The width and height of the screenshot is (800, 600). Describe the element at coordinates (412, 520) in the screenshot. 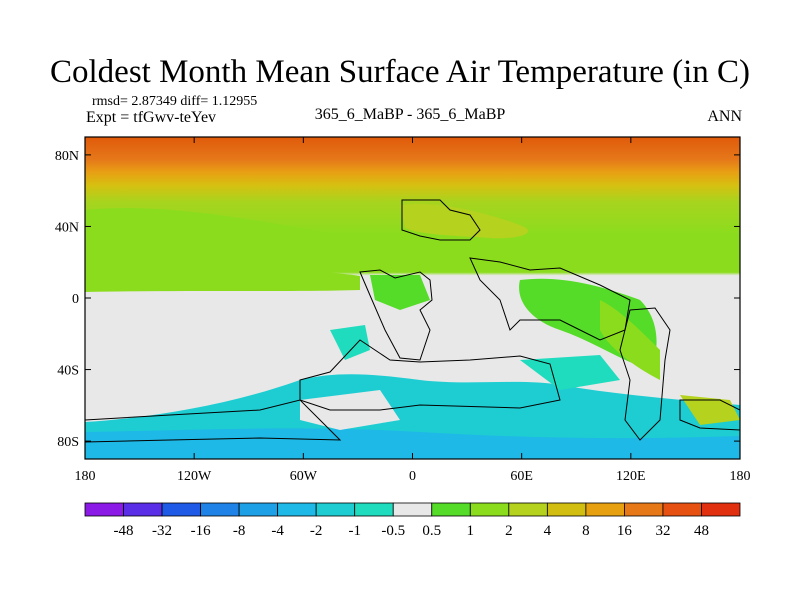

I see `colorbar: -48 -32 -16 -8 -4 -2 -1 -0.5 0.5 1 2 4 8 16 32 48` at that location.